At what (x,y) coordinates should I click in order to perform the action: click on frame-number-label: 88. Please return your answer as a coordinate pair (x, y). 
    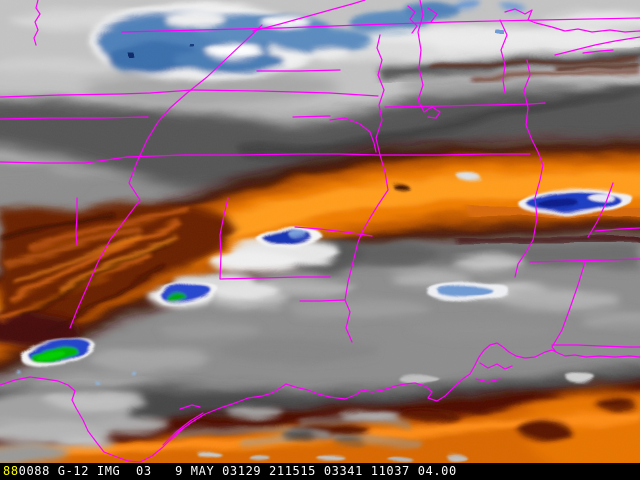
    Looking at the image, I should click on (11, 471).